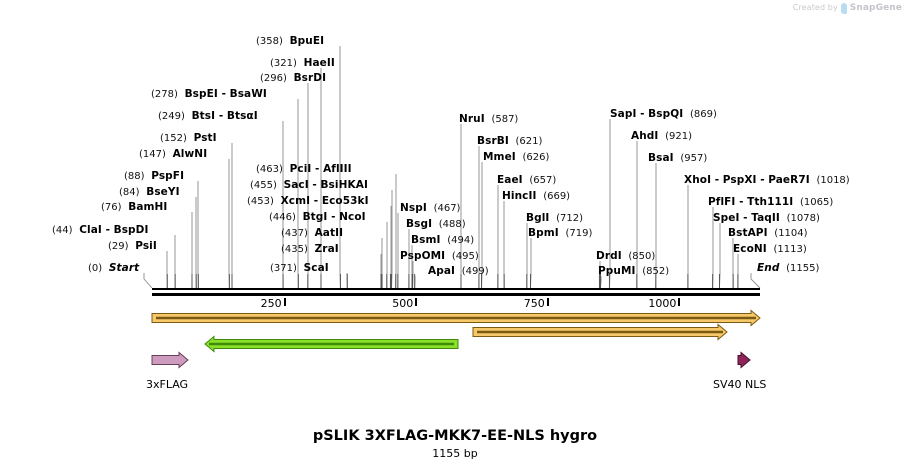  Describe the element at coordinates (312, 233) in the screenshot. I see `enzyme-label: (437) AatII` at that location.